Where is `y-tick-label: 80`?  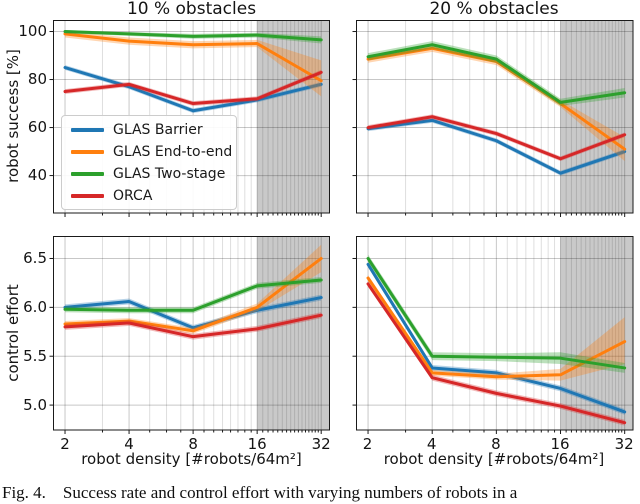 y-tick-label: 80 is located at coordinates (37, 79).